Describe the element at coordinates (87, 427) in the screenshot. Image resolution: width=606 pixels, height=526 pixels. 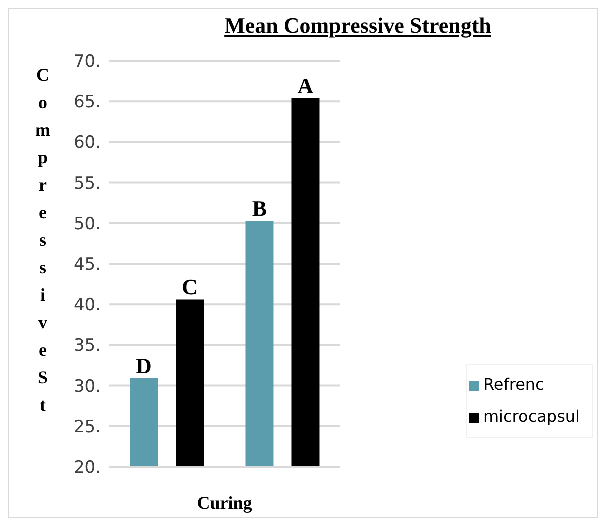
I see `y-tick-label: 25.` at that location.